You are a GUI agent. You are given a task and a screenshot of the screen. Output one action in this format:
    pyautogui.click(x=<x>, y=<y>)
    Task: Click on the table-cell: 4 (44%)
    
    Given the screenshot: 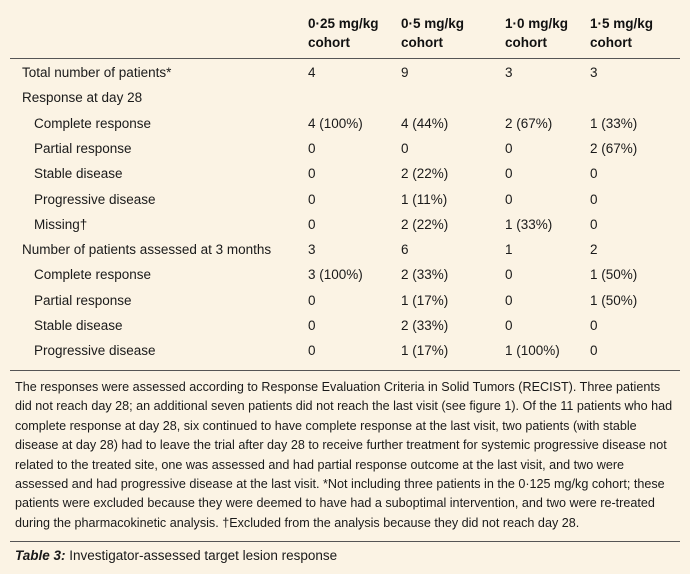 What is the action you would take?
    pyautogui.click(x=425, y=123)
    